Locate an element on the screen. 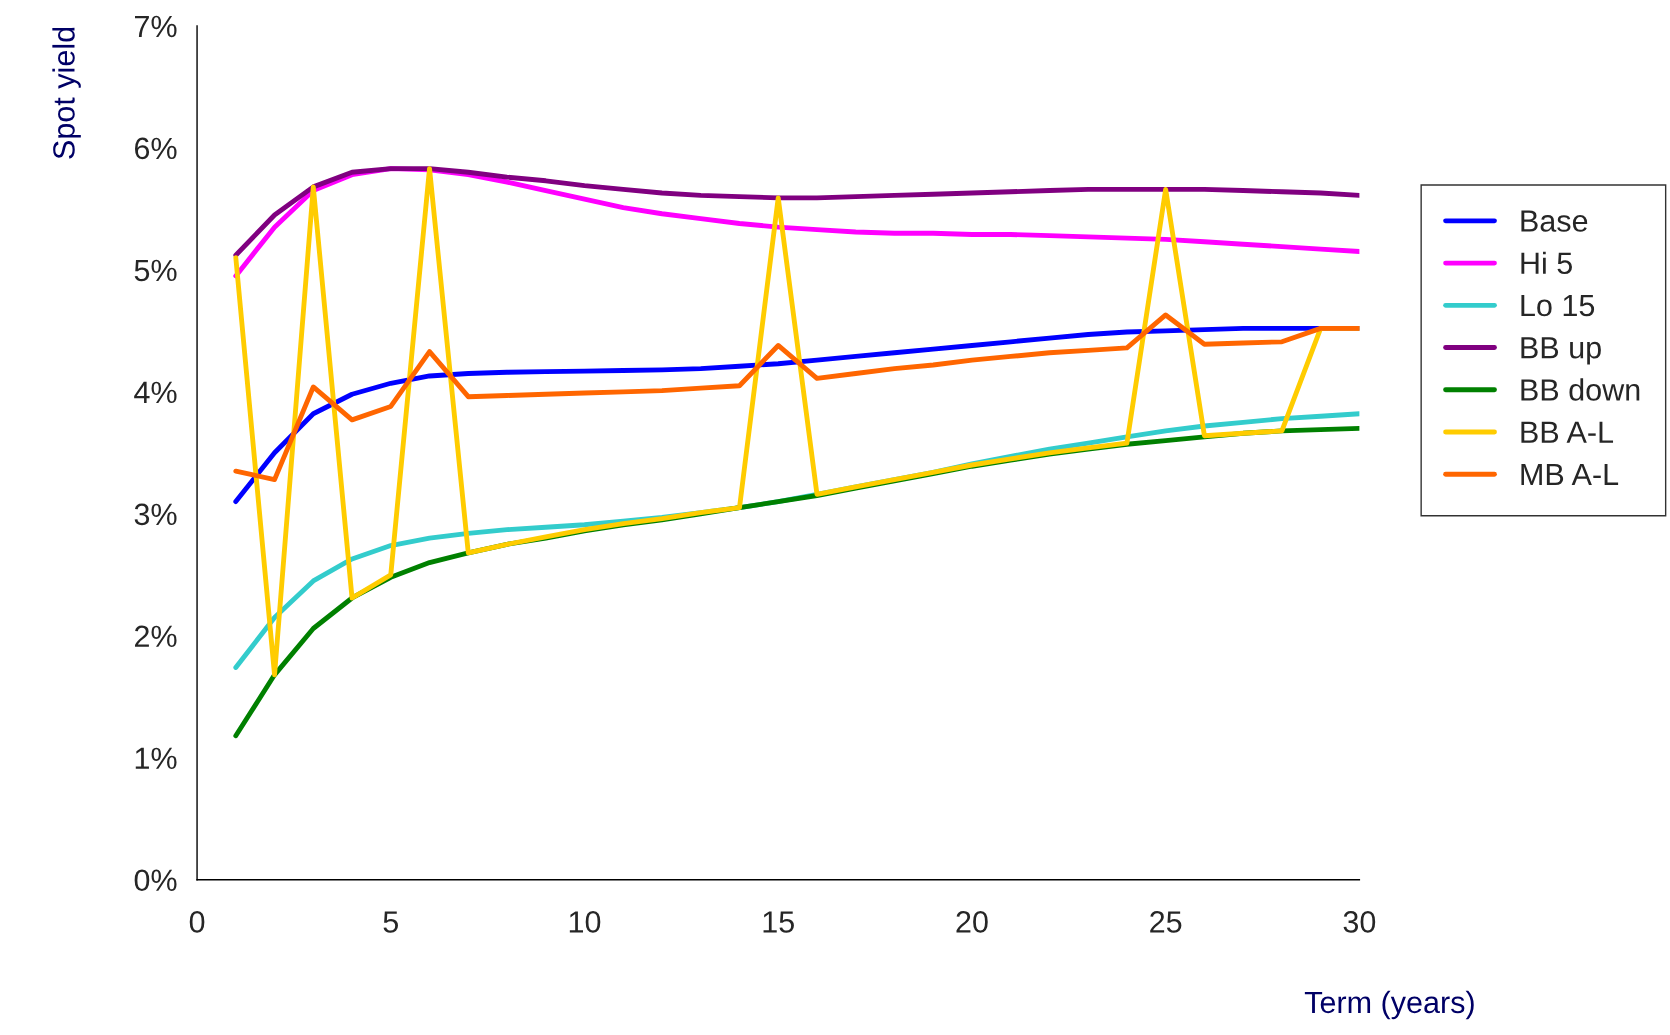  x-tick-label: 20 is located at coordinates (972, 922).